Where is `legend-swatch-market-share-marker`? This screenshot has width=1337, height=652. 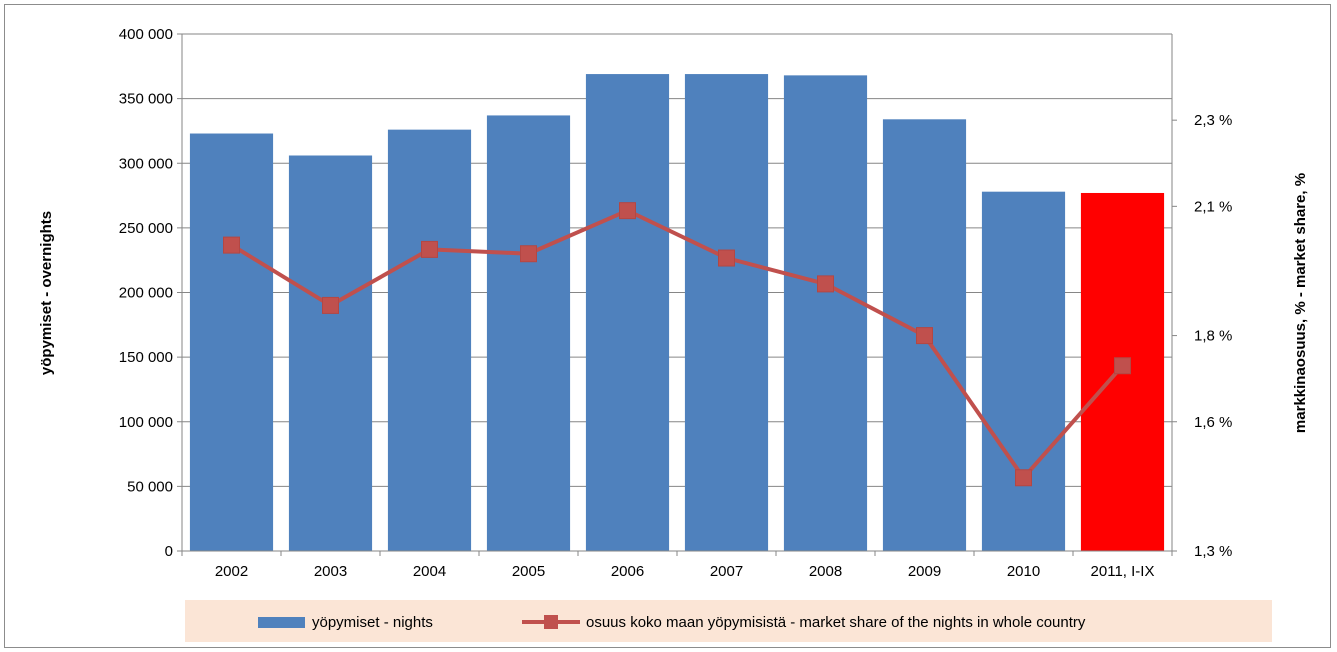
legend-swatch-market-share-marker is located at coordinates (551, 622).